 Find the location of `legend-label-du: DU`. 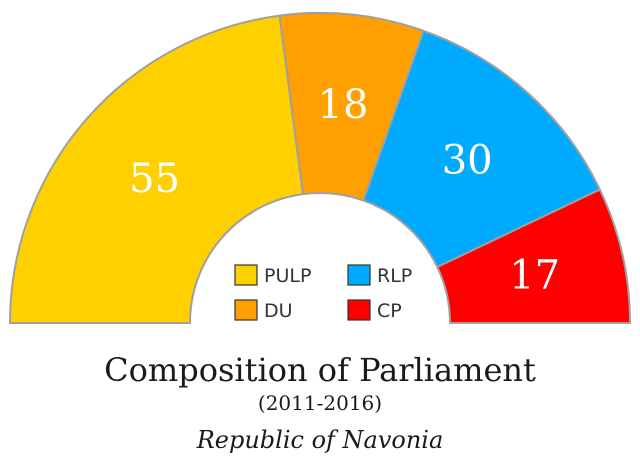

legend-label-du: DU is located at coordinates (278, 311).